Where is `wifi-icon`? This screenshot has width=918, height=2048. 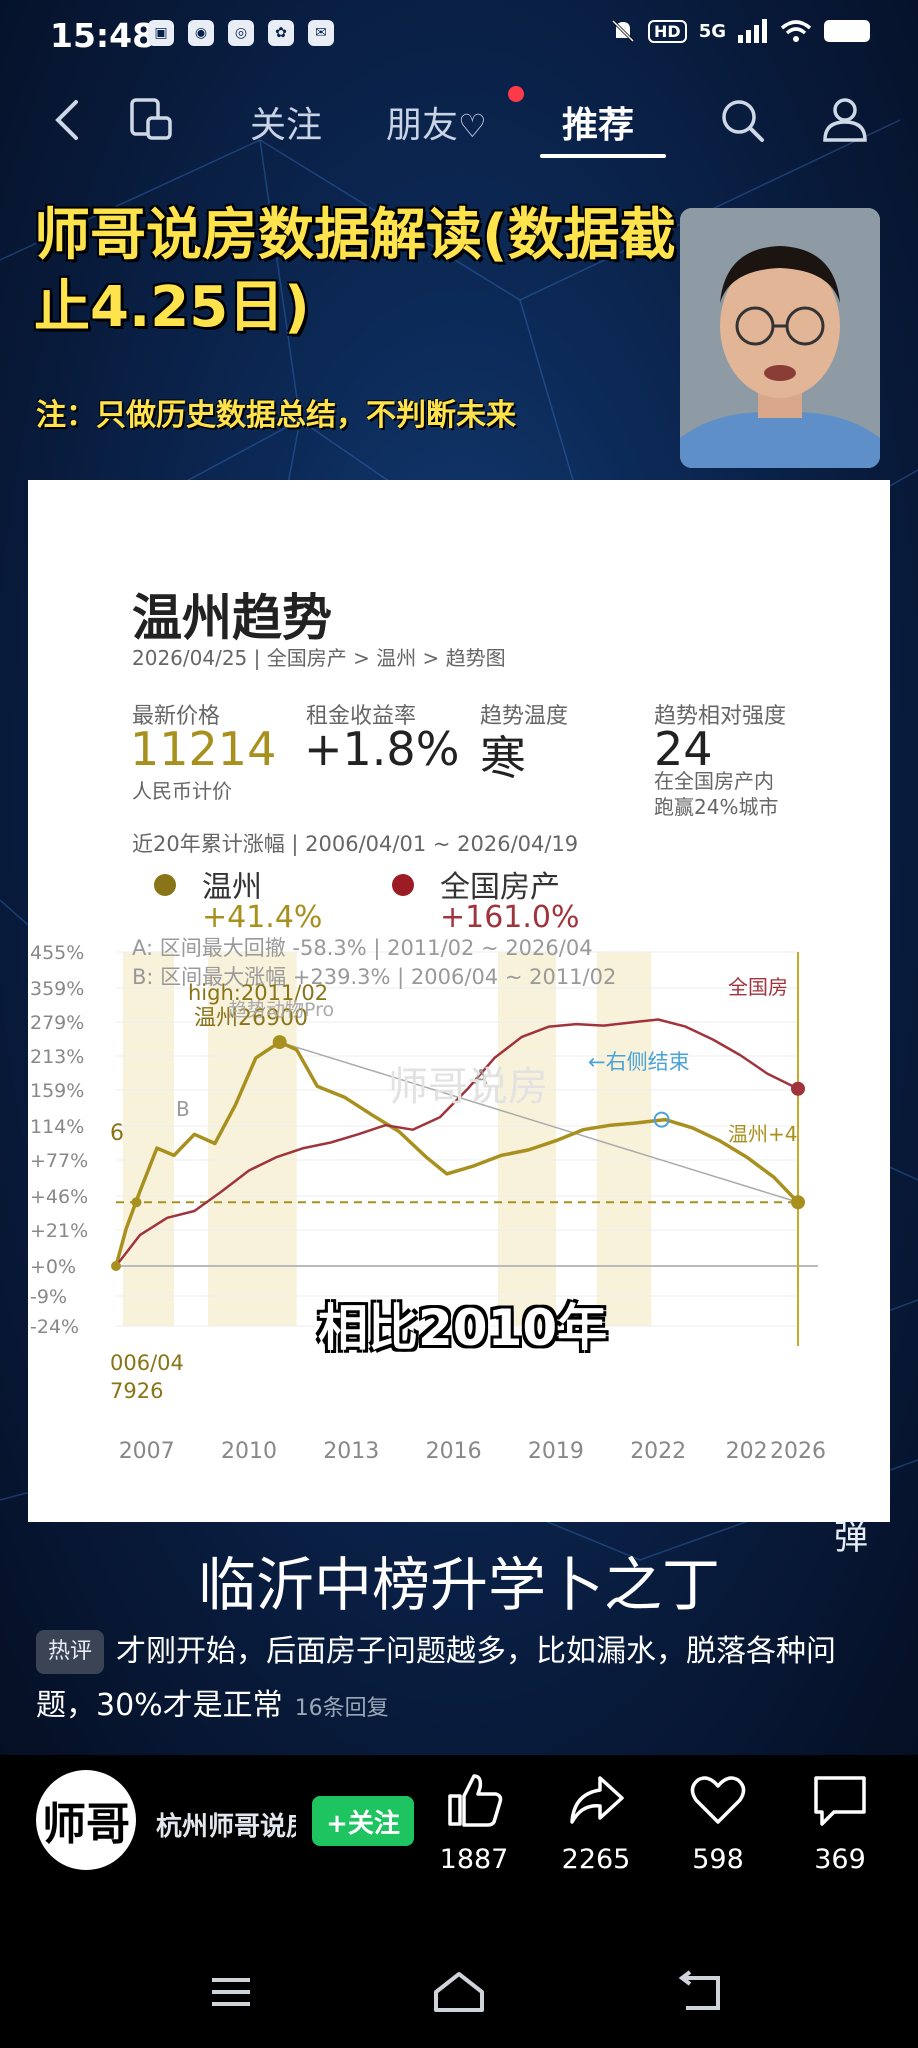 wifi-icon is located at coordinates (796, 31).